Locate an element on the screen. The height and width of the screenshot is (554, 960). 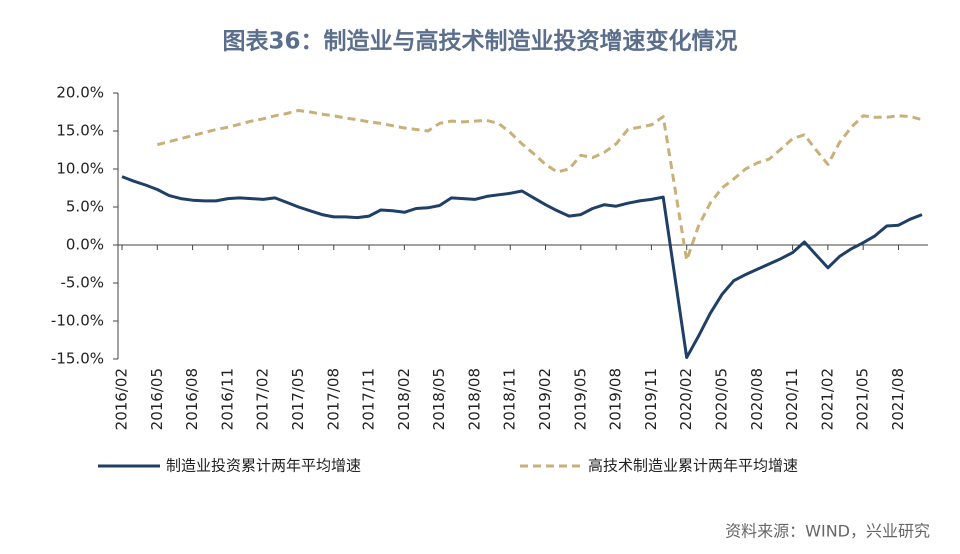
x-tick-label: 2017/02 is located at coordinates (263, 399).